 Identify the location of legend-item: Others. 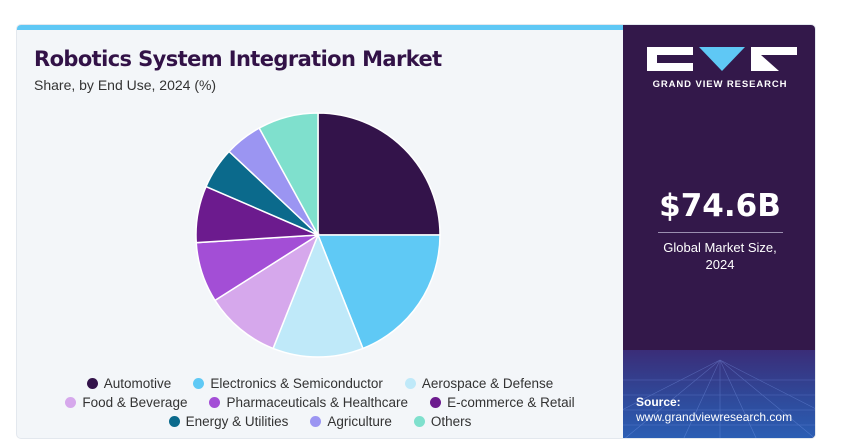
(442, 421).